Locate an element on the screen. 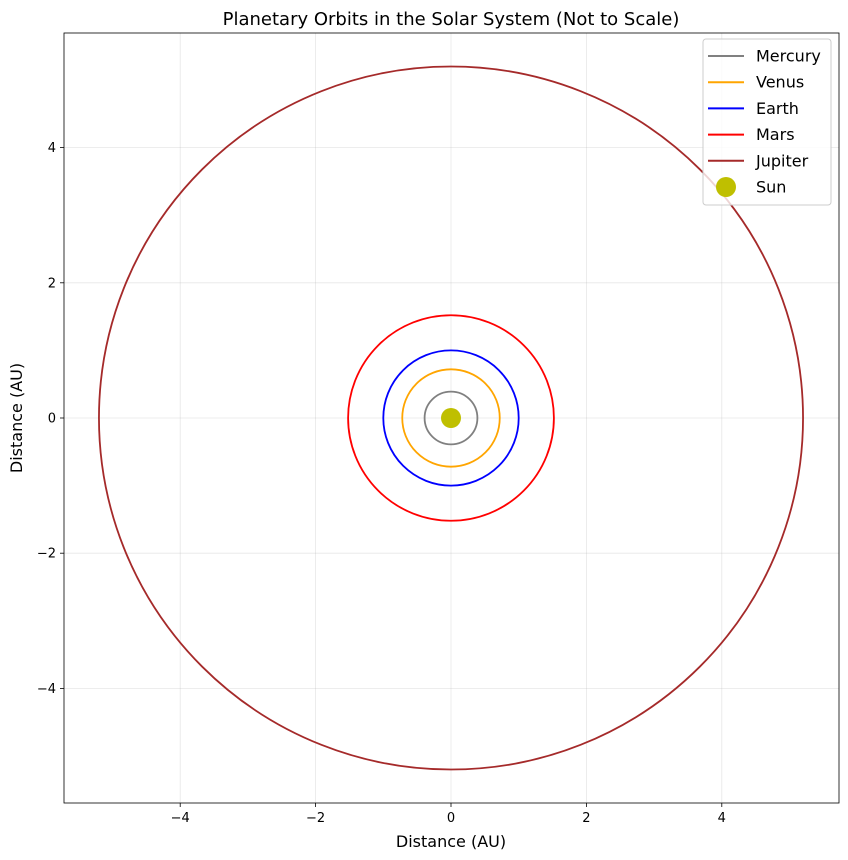 The image size is (848, 860). y-tick-label: 0 is located at coordinates (52, 419).